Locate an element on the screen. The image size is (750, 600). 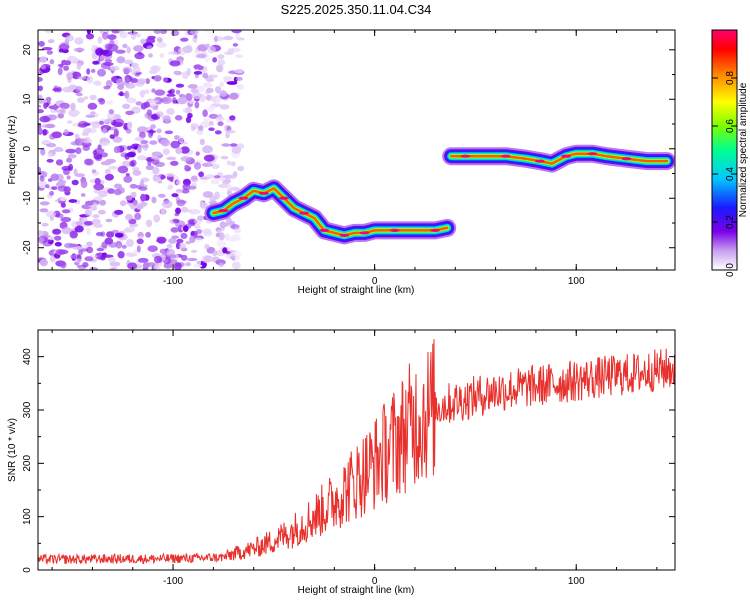
y-tick-label: 200 is located at coordinates (27, 463).